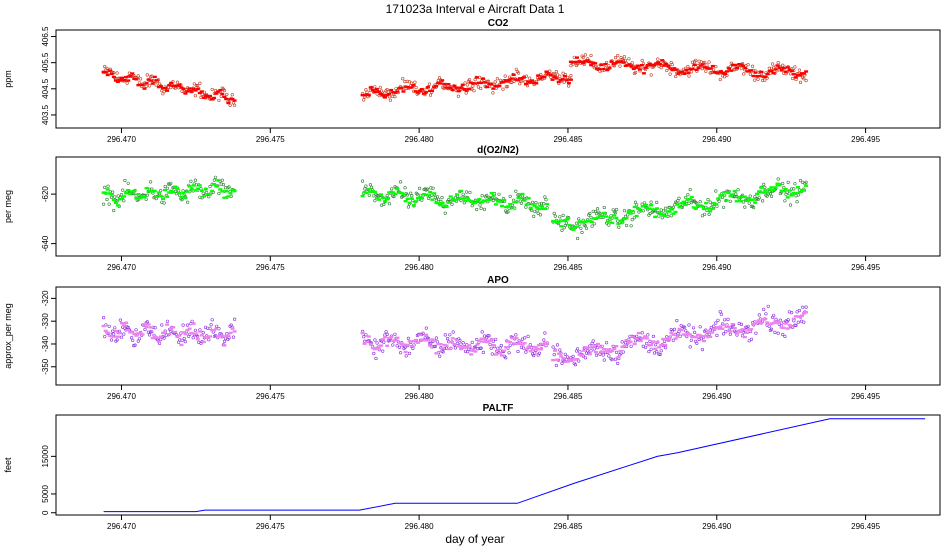 The height and width of the screenshot is (550, 950). Describe the element at coordinates (419, 526) in the screenshot. I see `x-tick-label: 296.480` at that location.